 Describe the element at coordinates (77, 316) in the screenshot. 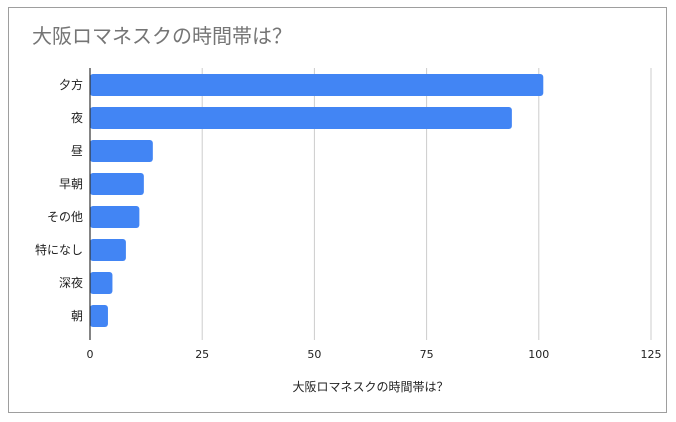

I see `y-category-label: 朝` at that location.